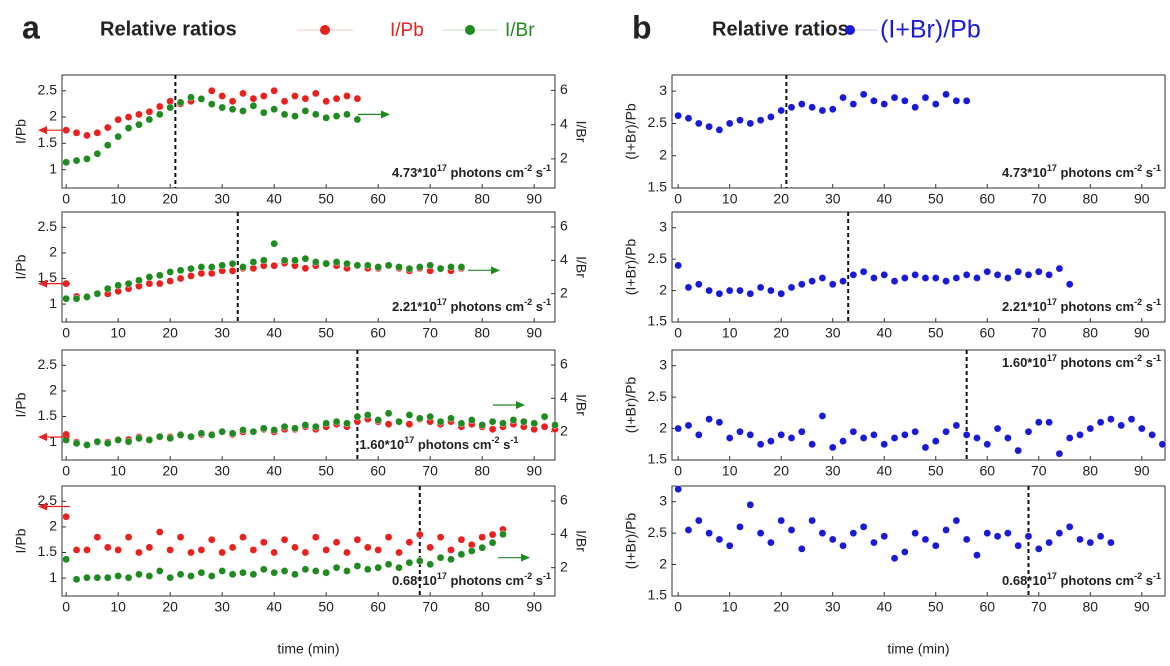  What do you see at coordinates (663, 226) in the screenshot?
I see `y-tick-label: 3` at bounding box center [663, 226].